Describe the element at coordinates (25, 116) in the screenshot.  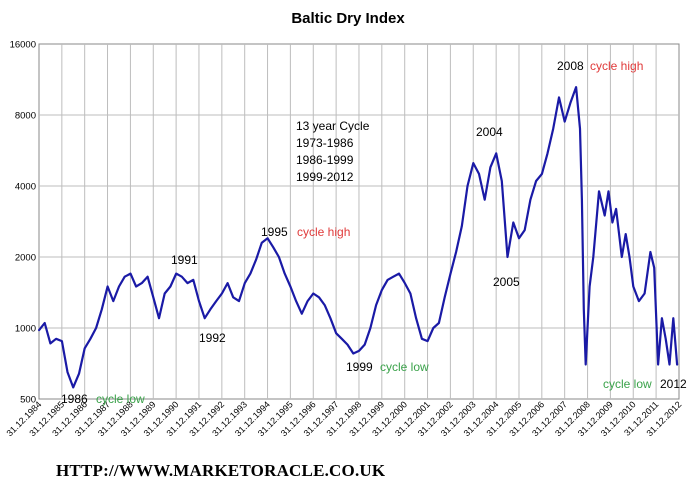
I see `y-tick-label: 8000` at that location.